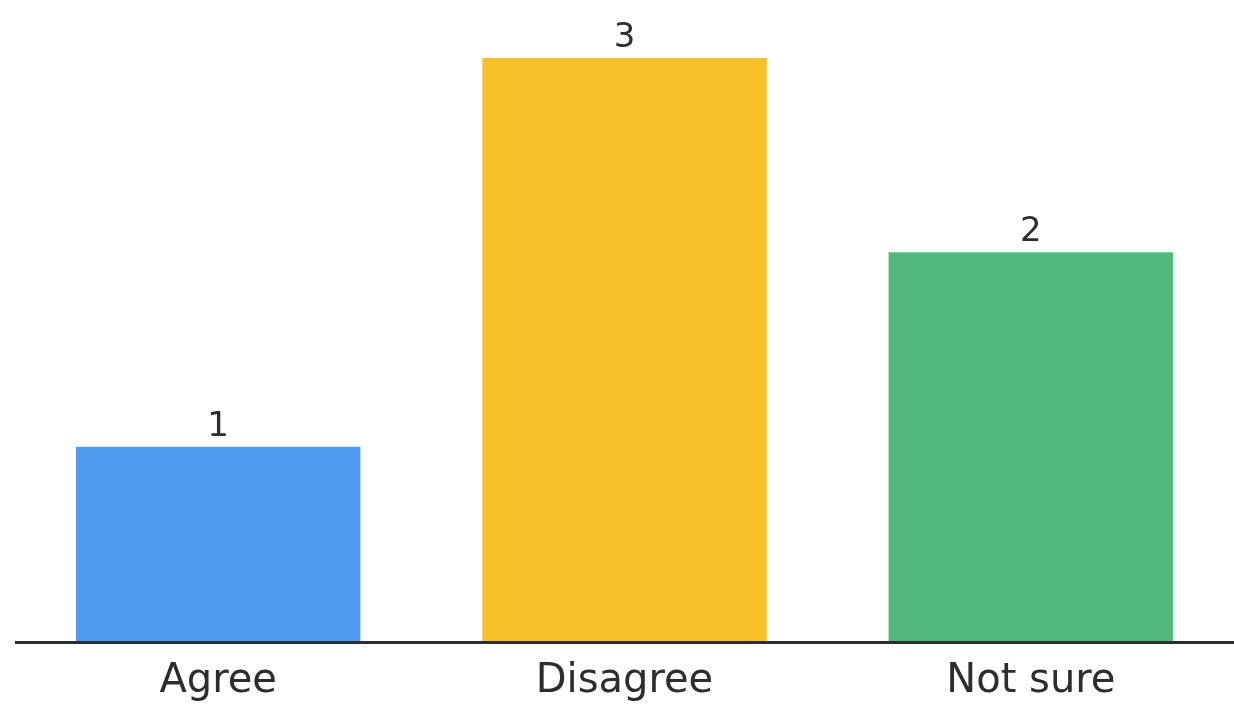 Image resolution: width=1234 pixels, height=710 pixels. What do you see at coordinates (218, 423) in the screenshot?
I see `data-label: 1` at bounding box center [218, 423].